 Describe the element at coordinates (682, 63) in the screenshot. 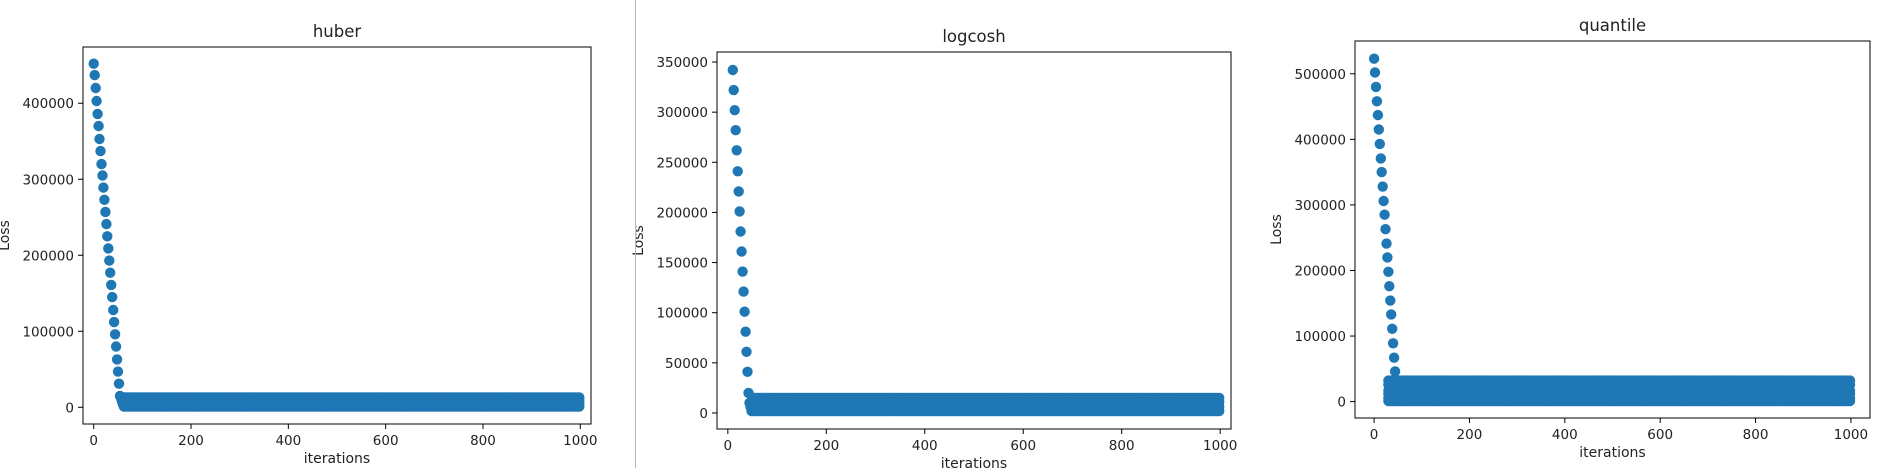

I see `y-tick-label: 350000` at that location.